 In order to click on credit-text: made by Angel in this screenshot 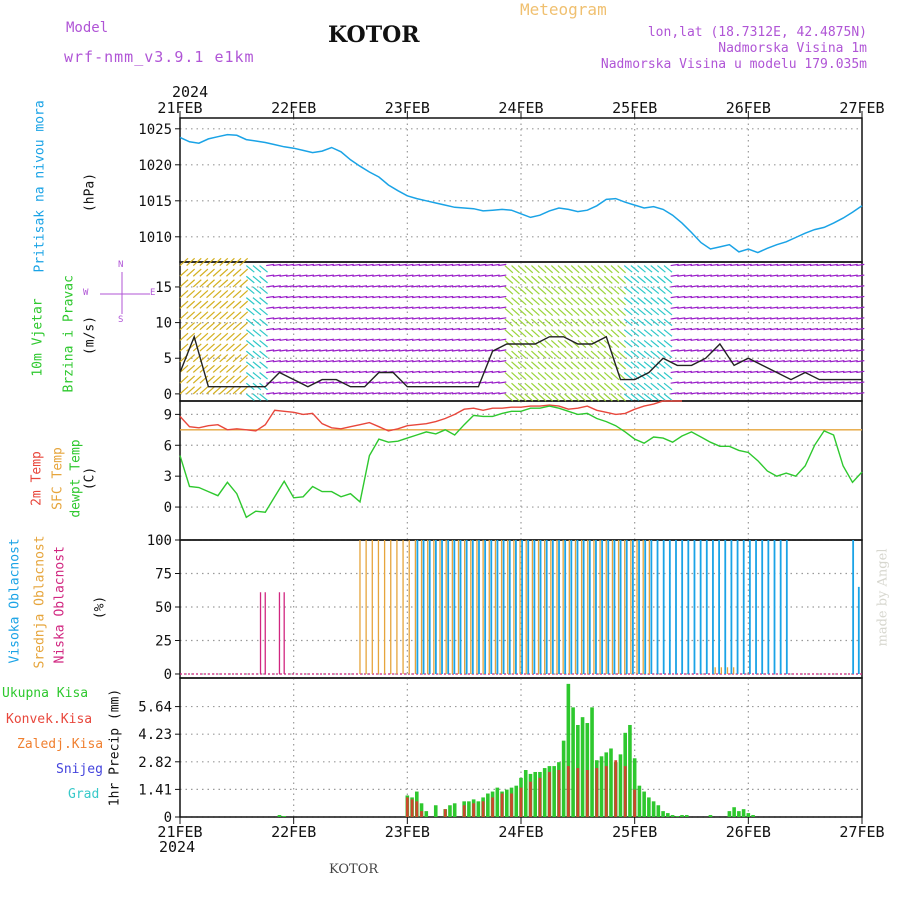, I will do `click(883, 597)`.